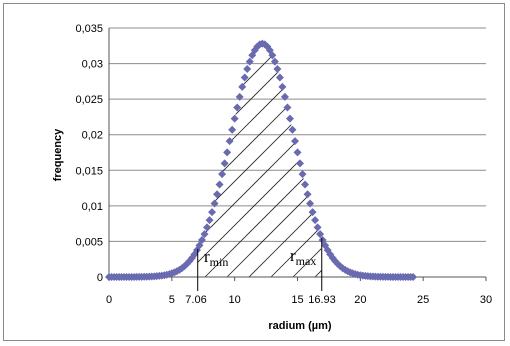 The image size is (510, 346). What do you see at coordinates (216, 258) in the screenshot?
I see `r-min-annotation: rmin` at bounding box center [216, 258].